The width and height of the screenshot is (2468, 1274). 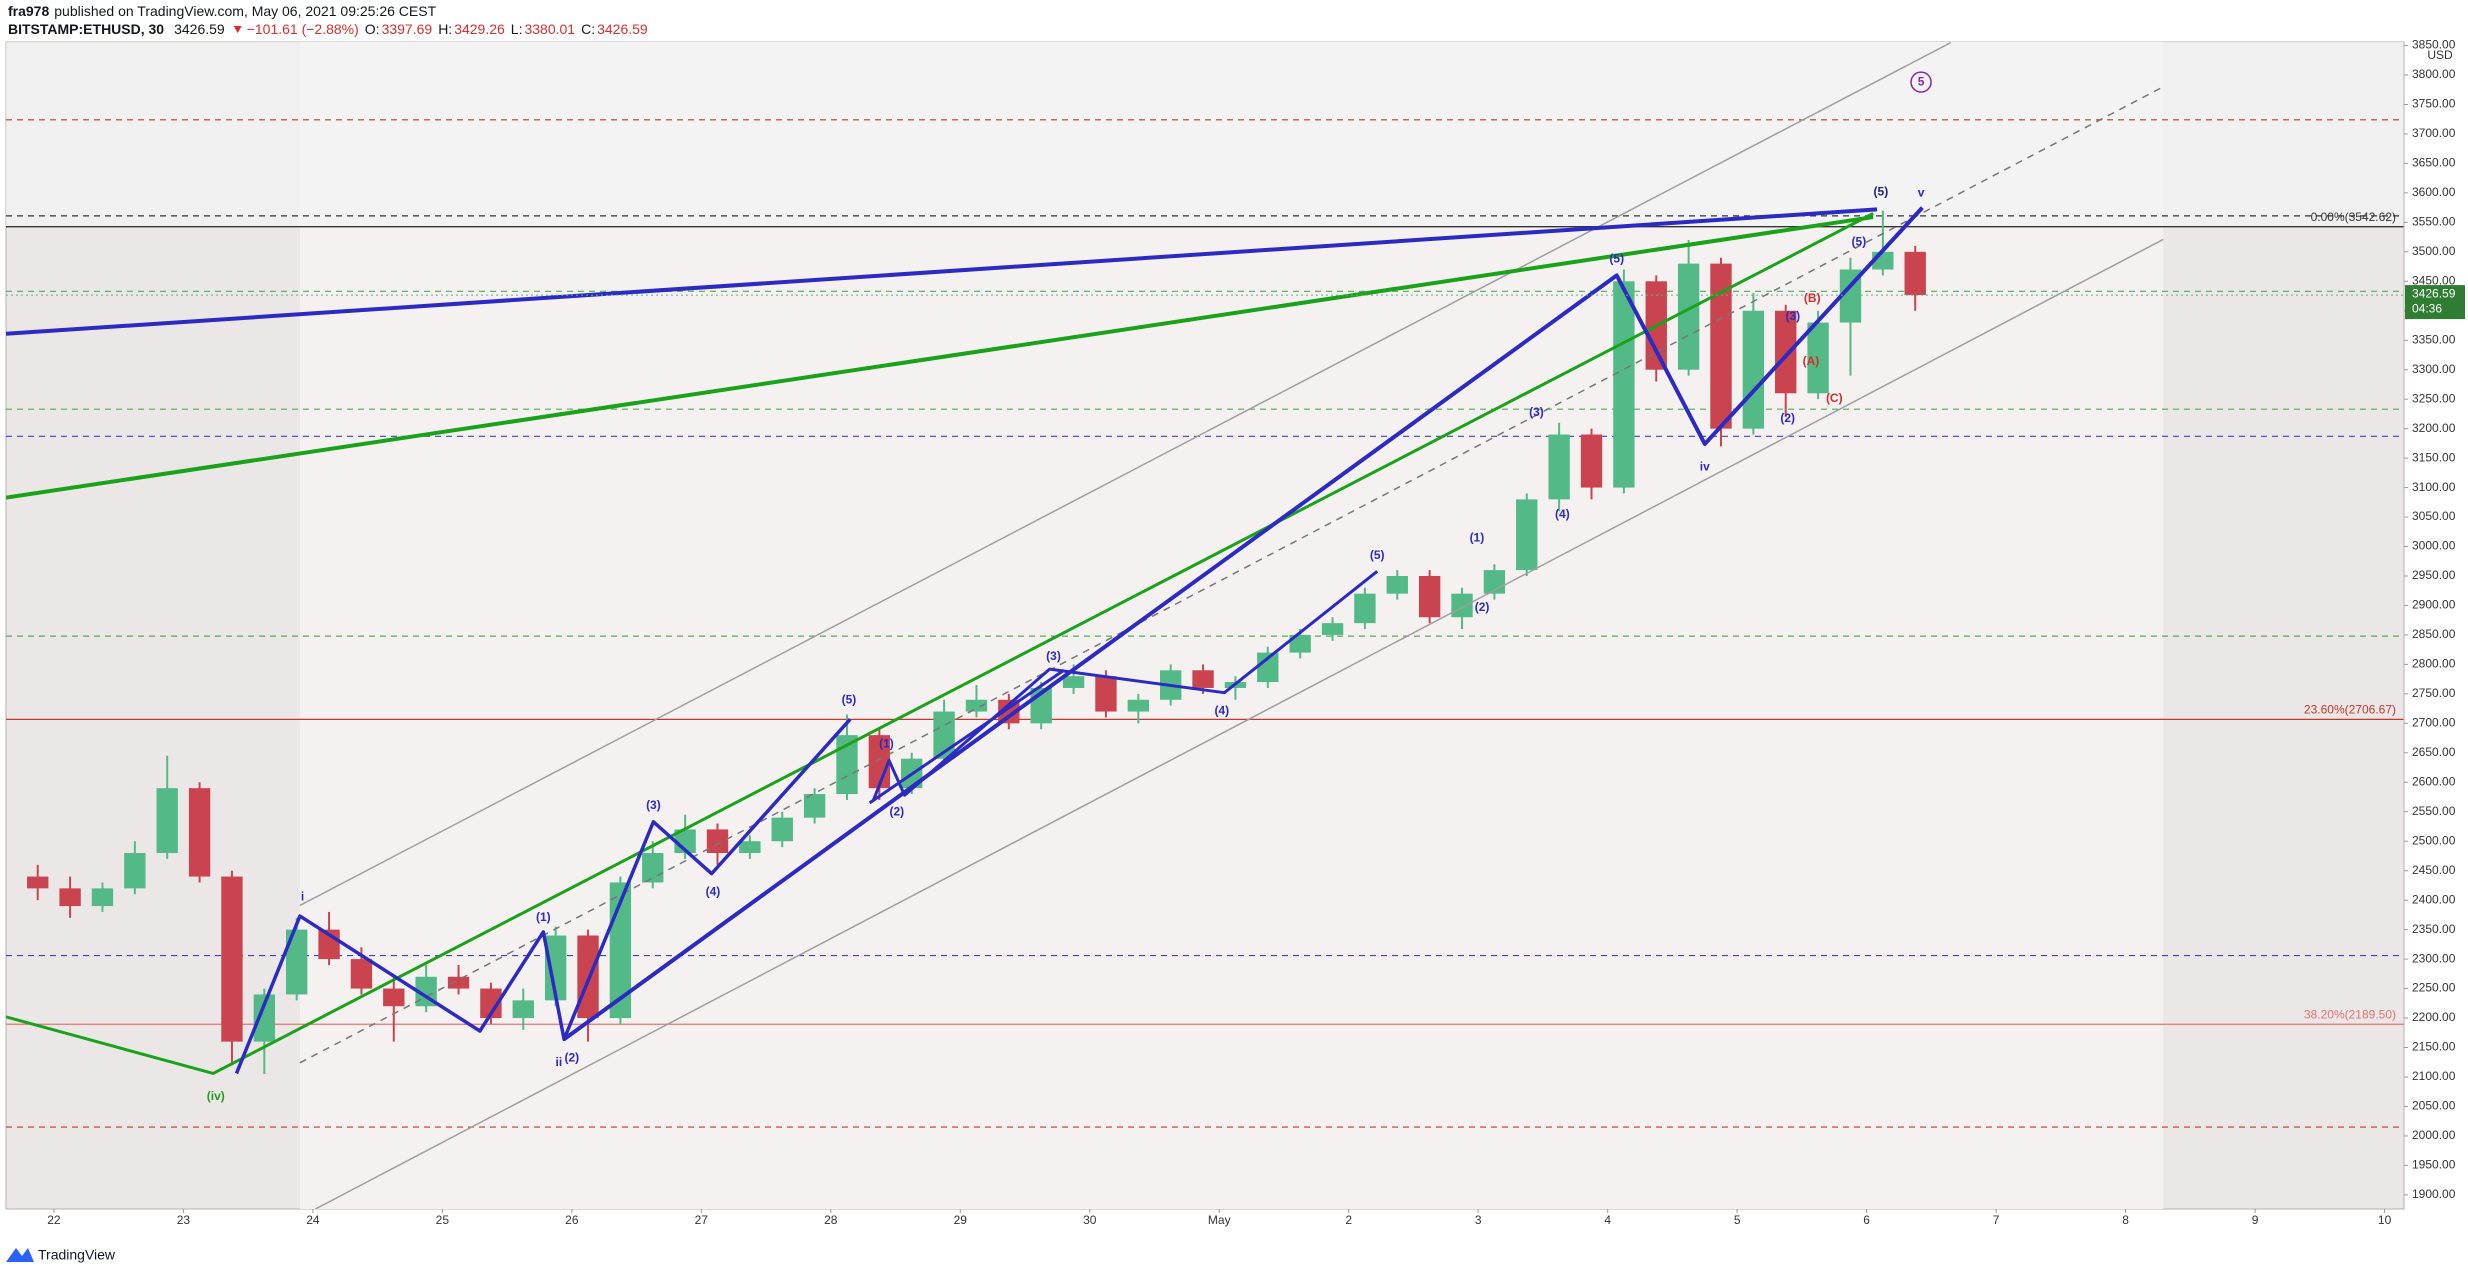 I want to click on y-tick-label: 2650.00, so click(x=2434, y=752).